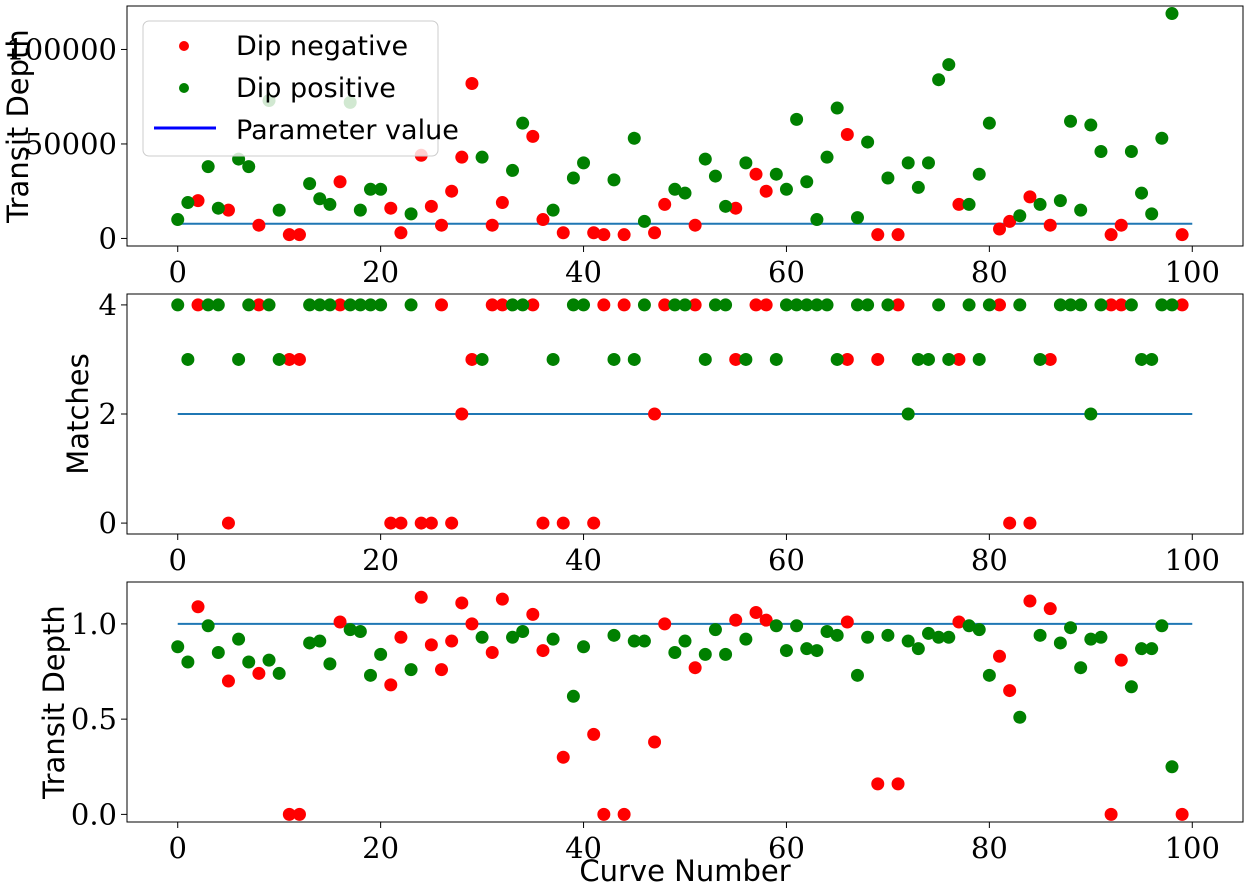 The image size is (1250, 893). Describe the element at coordinates (108, 523) in the screenshot. I see `y-tick-label: 0` at that location.